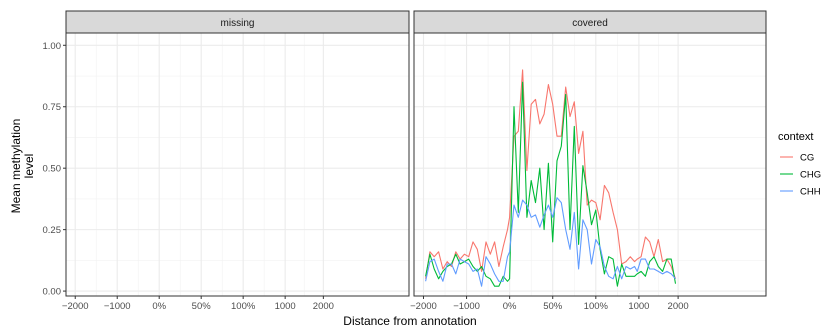 This screenshot has height=330, width=828. I want to click on y-tick-label: 1.00, so click(52, 46).